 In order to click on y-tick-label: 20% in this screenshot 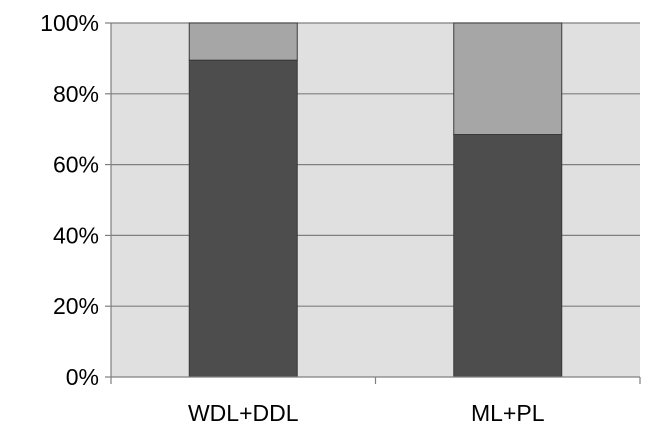, I will do `click(76, 306)`.